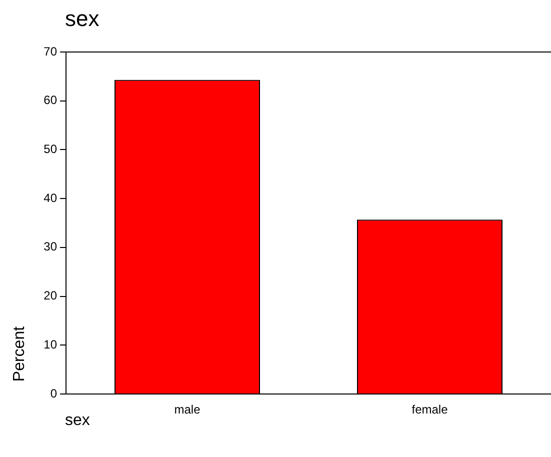 The image size is (551, 457). Describe the element at coordinates (430, 409) in the screenshot. I see `x-tick-label: female` at that location.